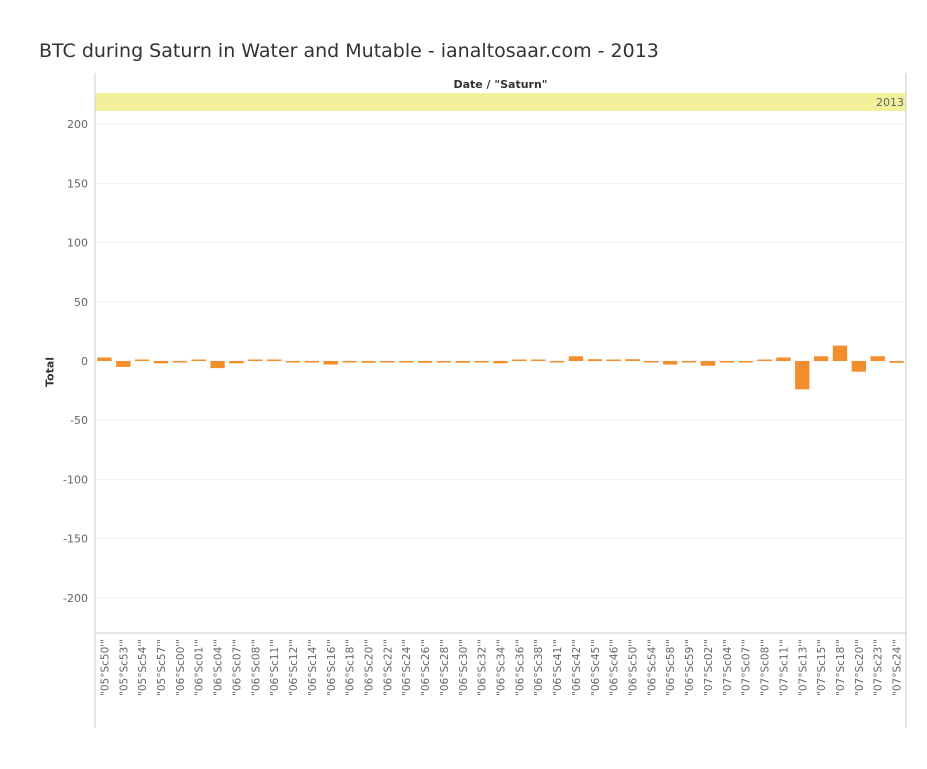 The height and width of the screenshot is (769, 927). What do you see at coordinates (388, 667) in the screenshot?
I see `x-tick-label: "06°Sc22'"` at bounding box center [388, 667].